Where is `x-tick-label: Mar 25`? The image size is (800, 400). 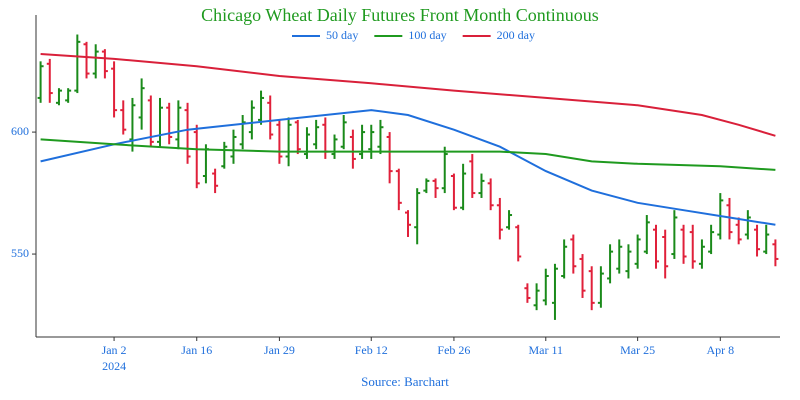 x-tick-label: Mar 25 is located at coordinates (637, 350).